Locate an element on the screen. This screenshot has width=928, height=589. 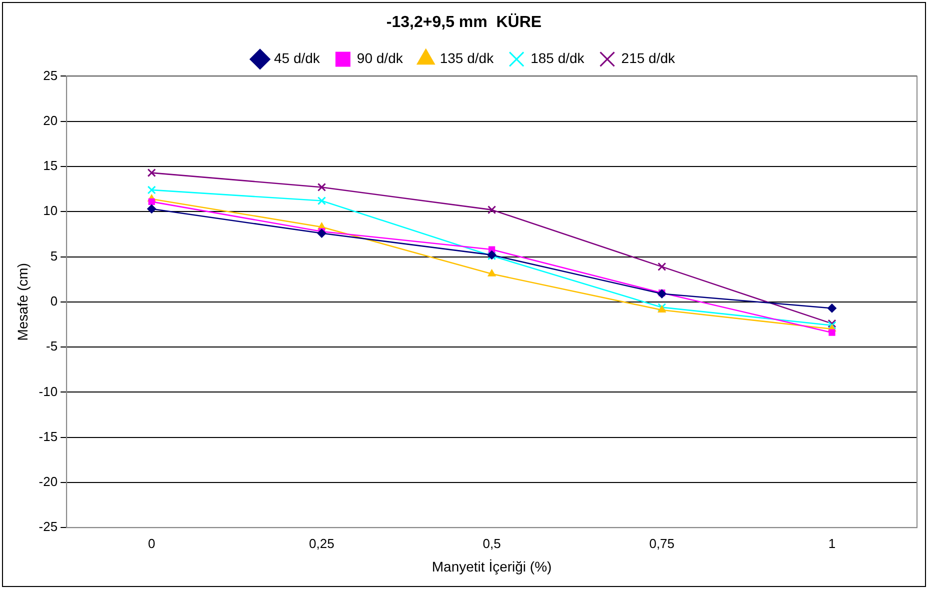
legend-label: 185 d/dk is located at coordinates (558, 58).